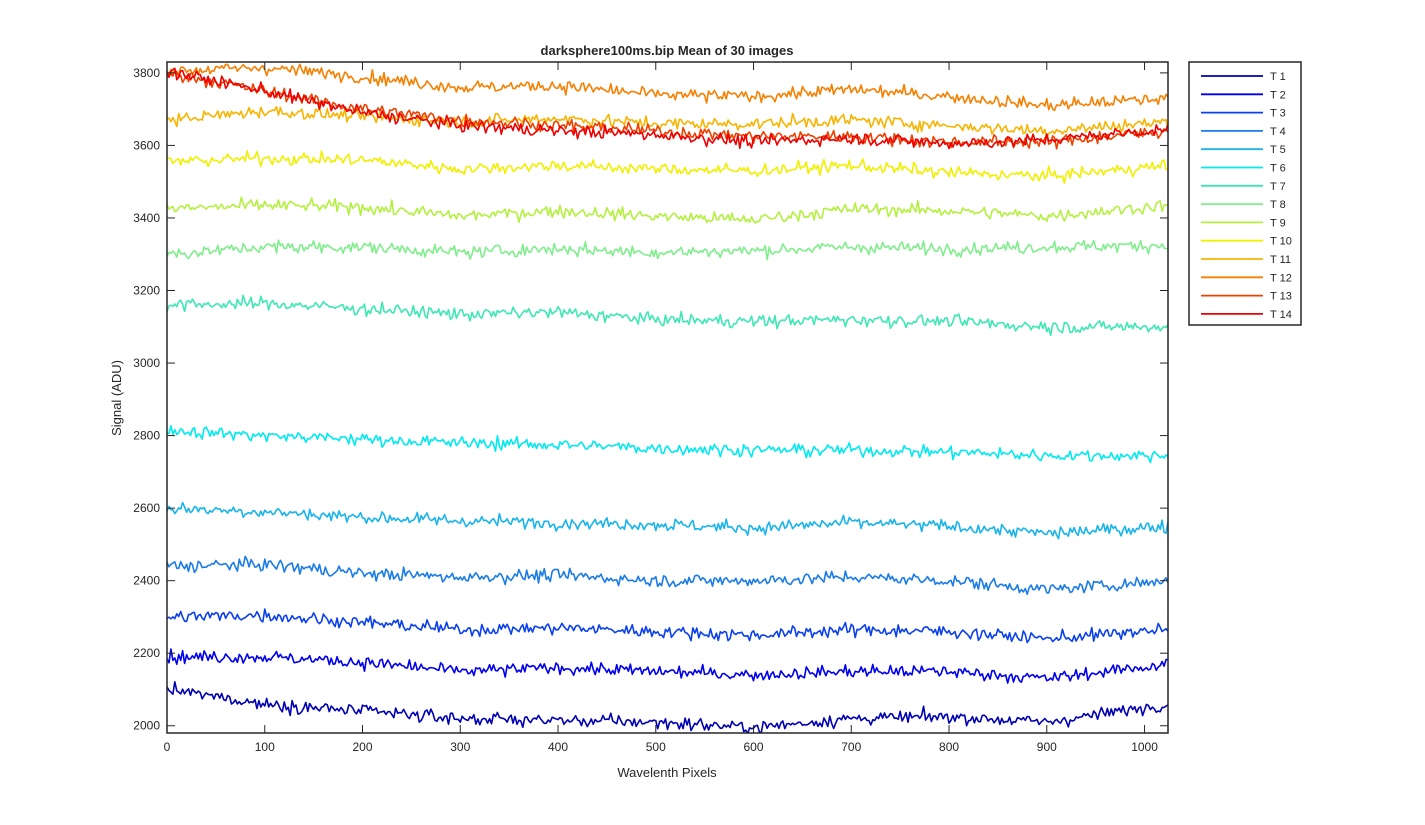  What do you see at coordinates (667, 575) in the screenshot?
I see `series-line-t4` at bounding box center [667, 575].